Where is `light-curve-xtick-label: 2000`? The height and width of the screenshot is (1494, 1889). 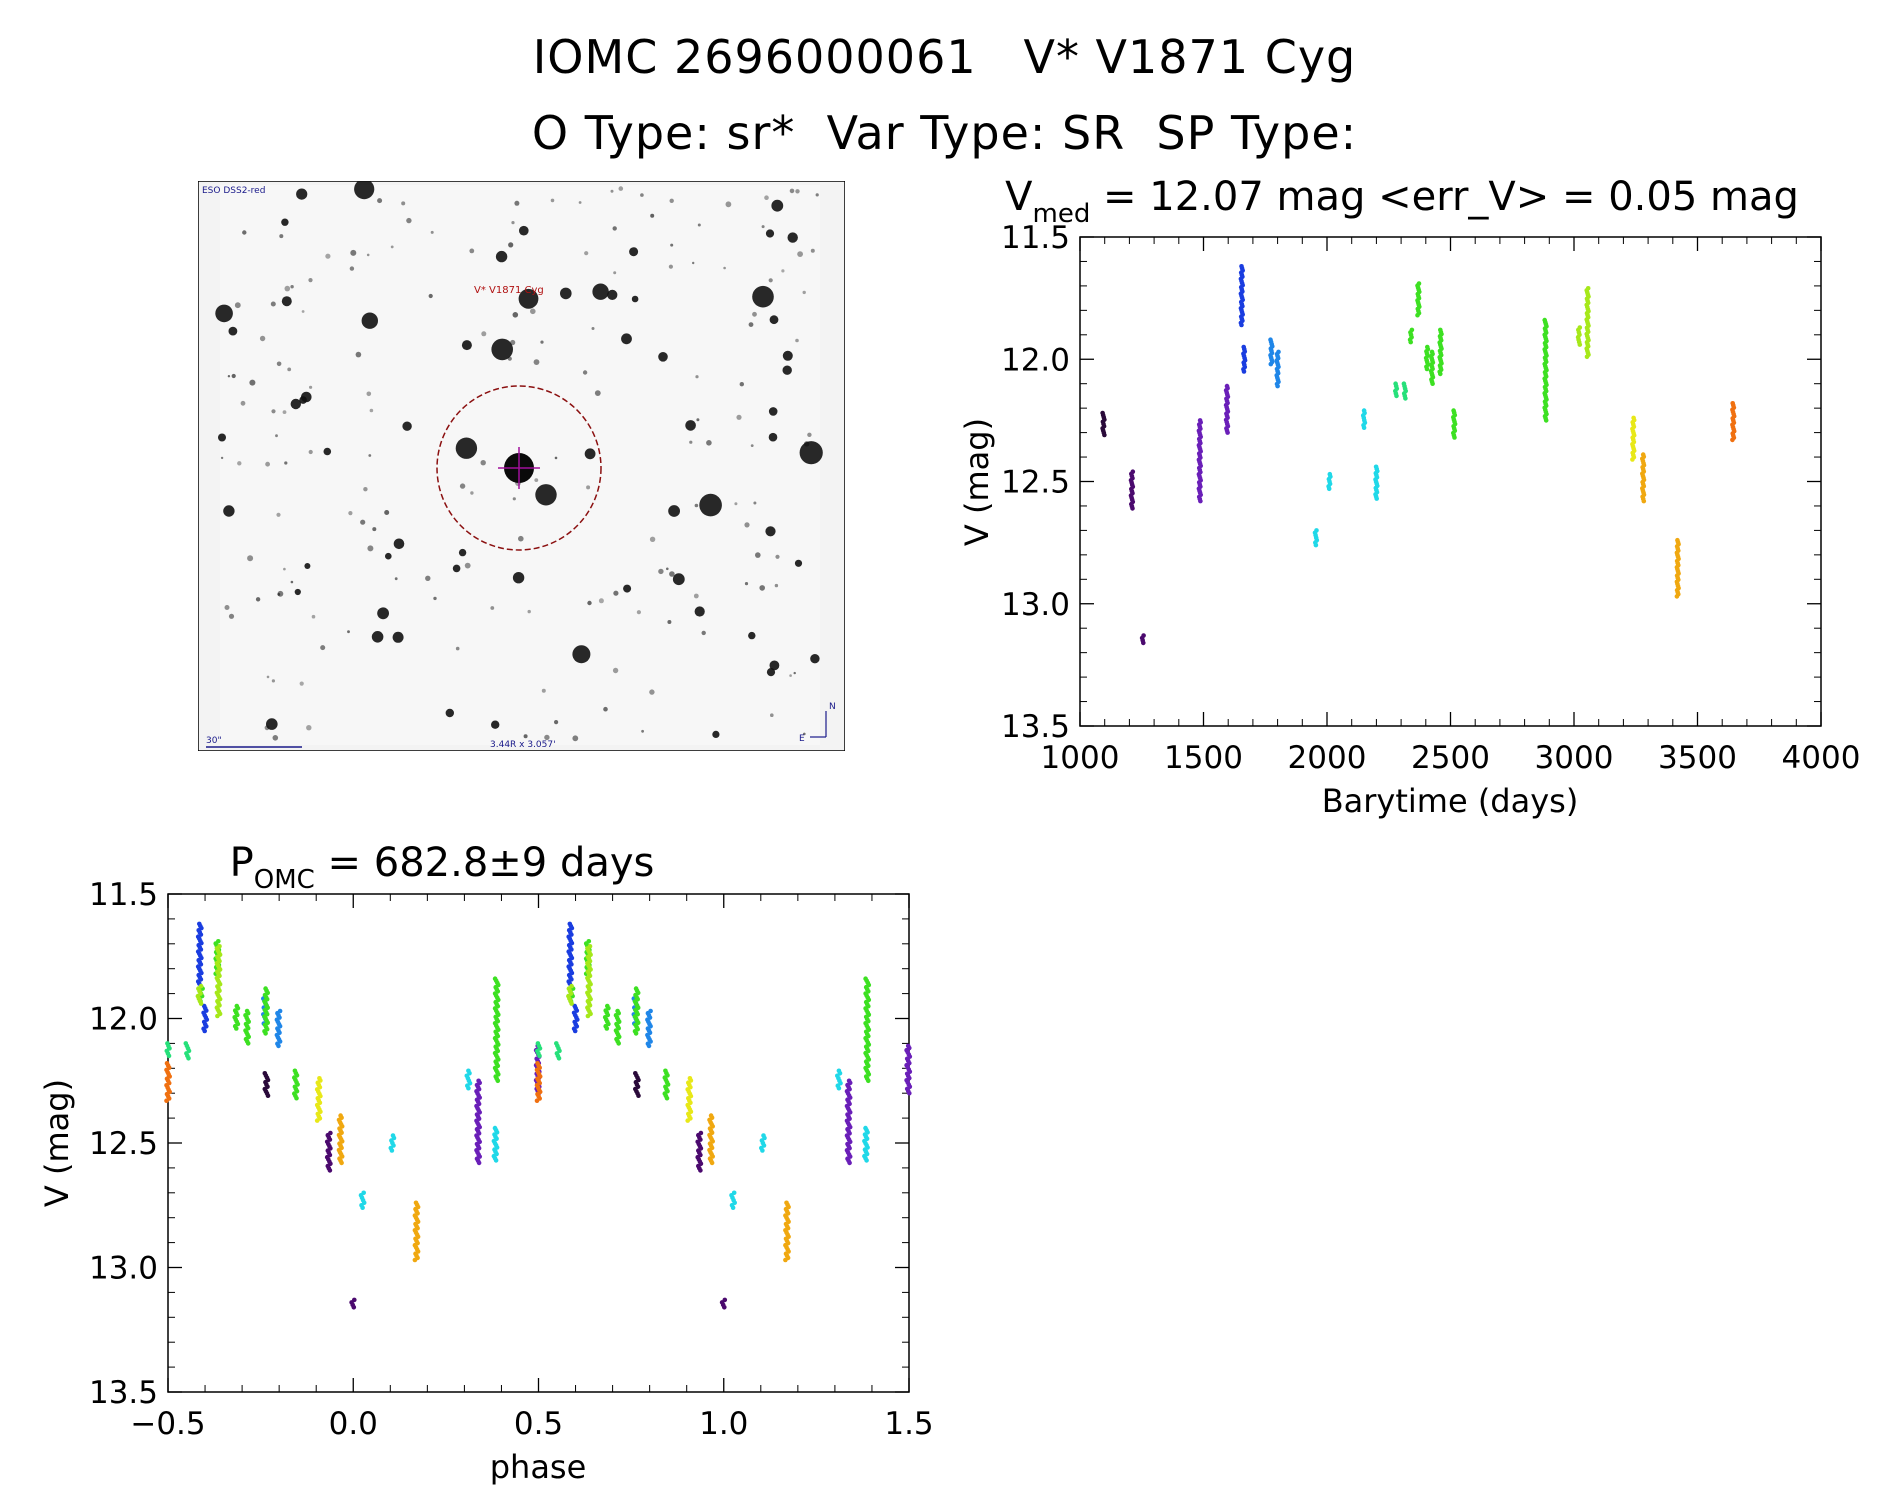
light-curve-xtick-label: 2000 is located at coordinates (1327, 758).